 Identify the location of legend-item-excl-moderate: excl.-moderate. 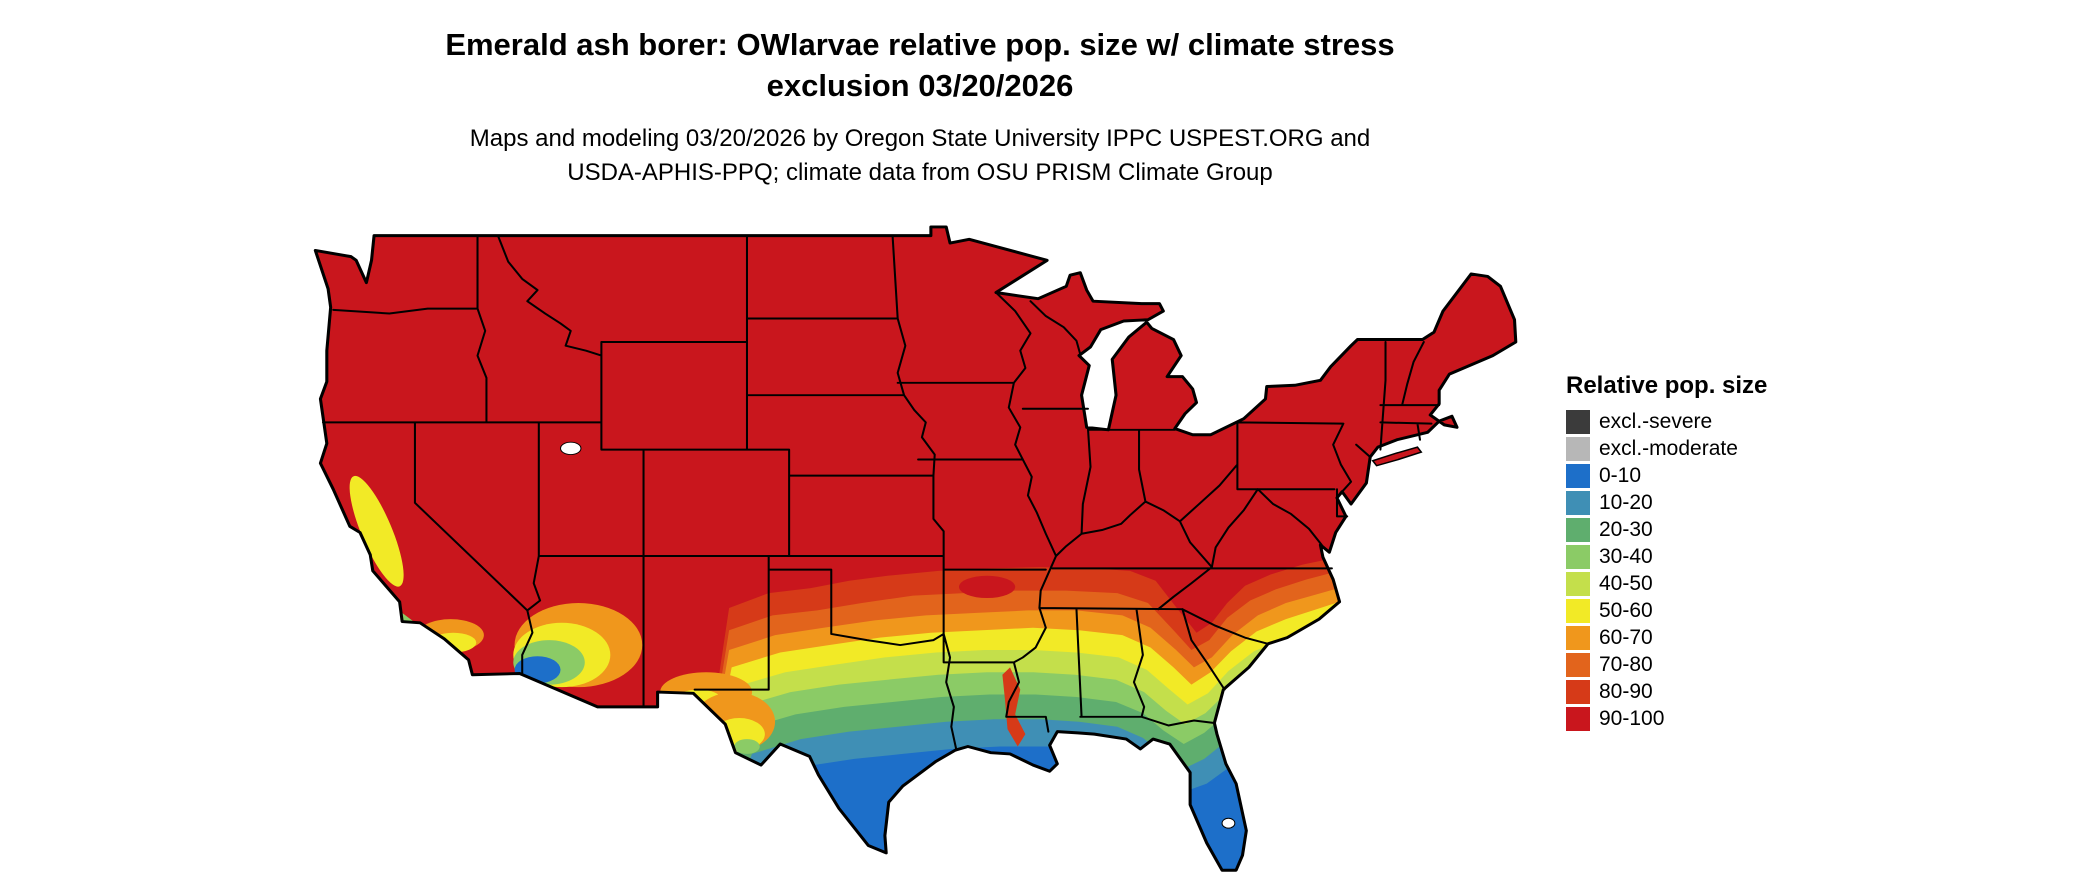
(1706, 449).